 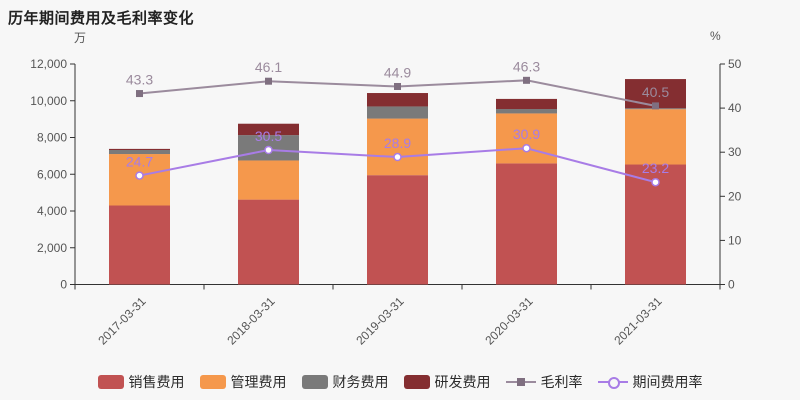 What do you see at coordinates (48, 64) in the screenshot?
I see `left-axis-tick-label: 12,000` at bounding box center [48, 64].